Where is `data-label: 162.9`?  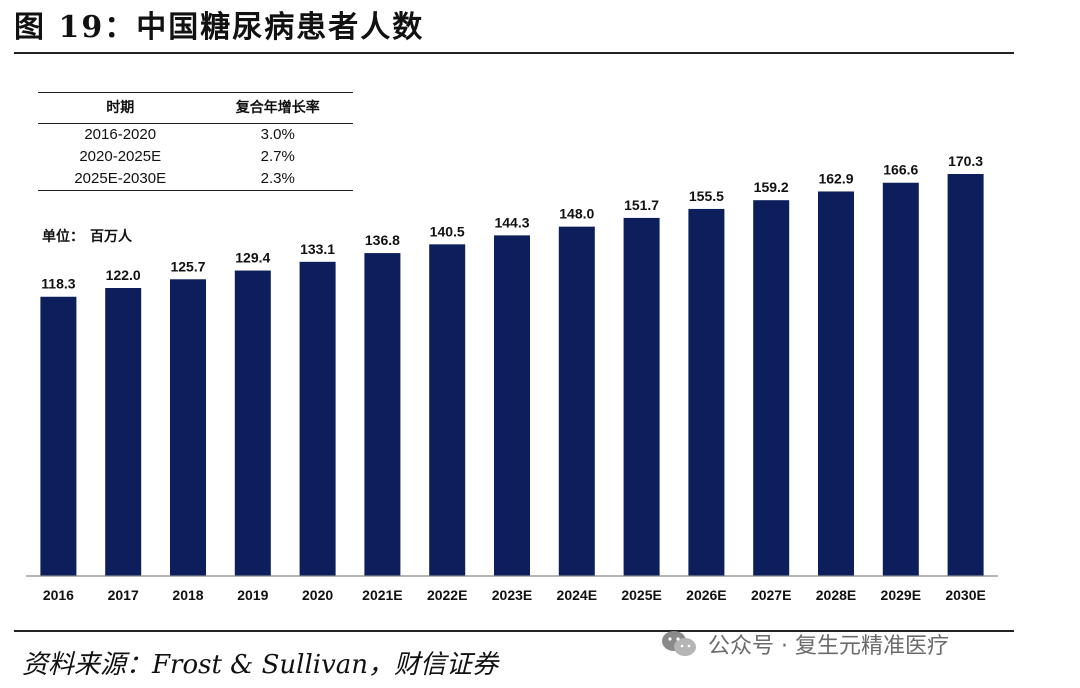 data-label: 162.9 is located at coordinates (835, 178).